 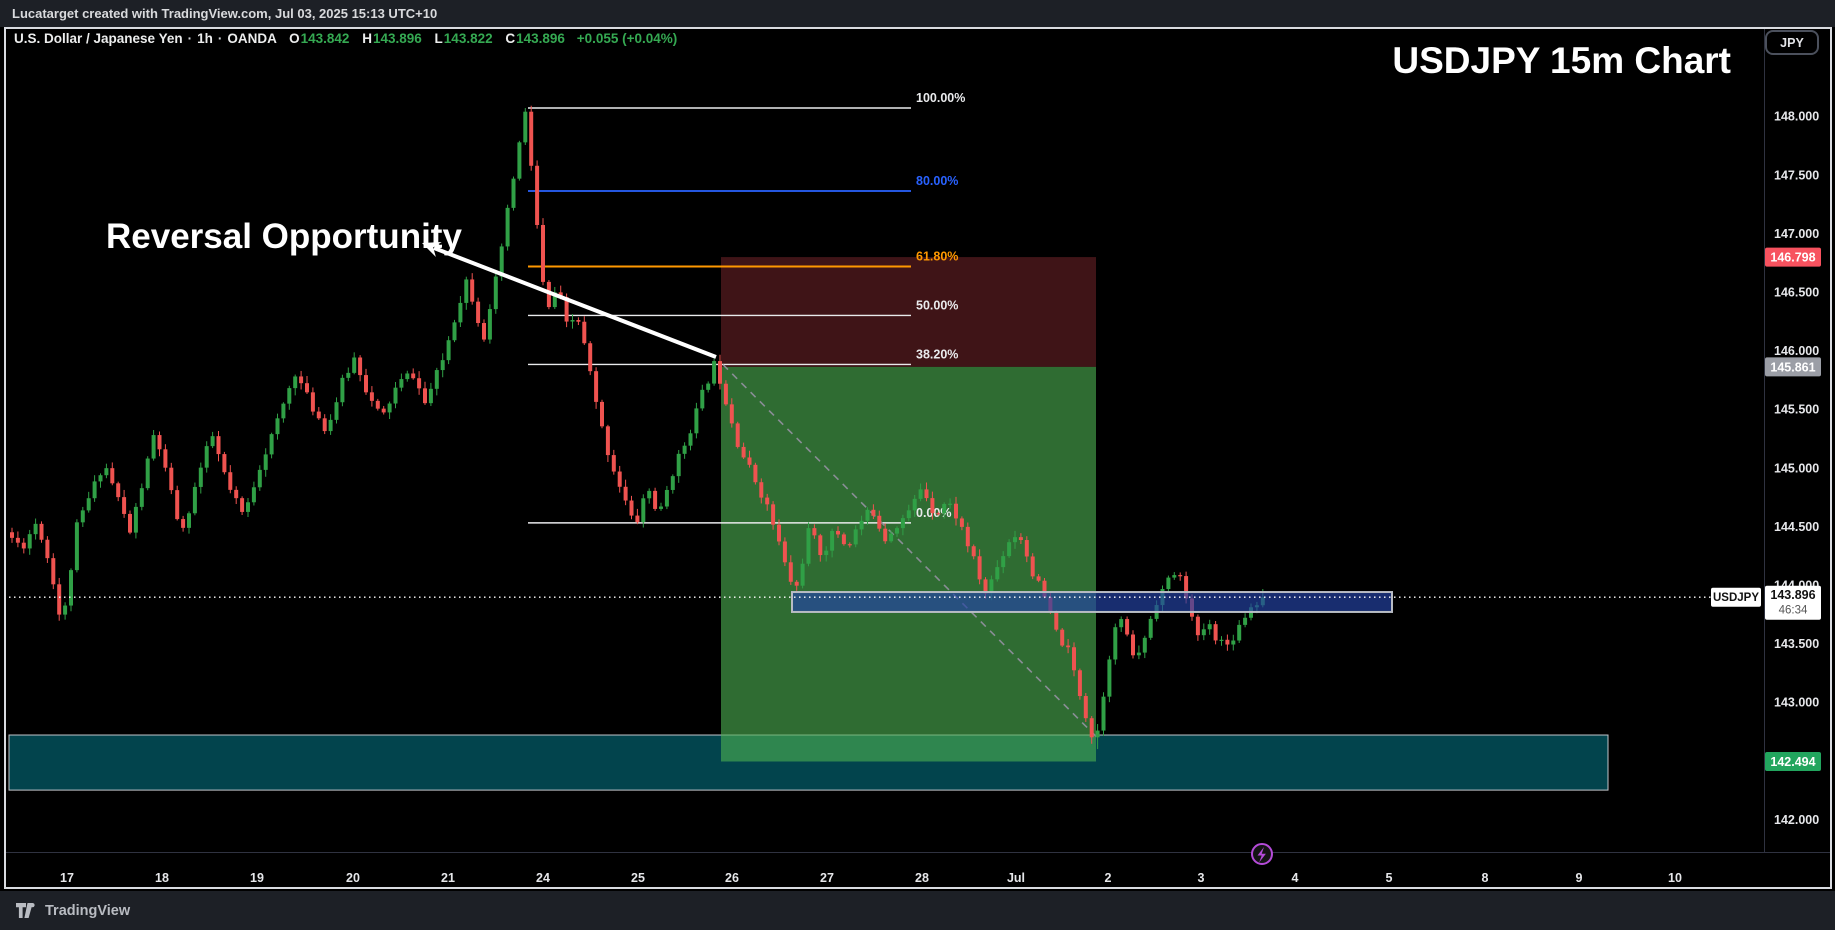 I want to click on price-badge-text: 145.861, so click(x=1792, y=367).